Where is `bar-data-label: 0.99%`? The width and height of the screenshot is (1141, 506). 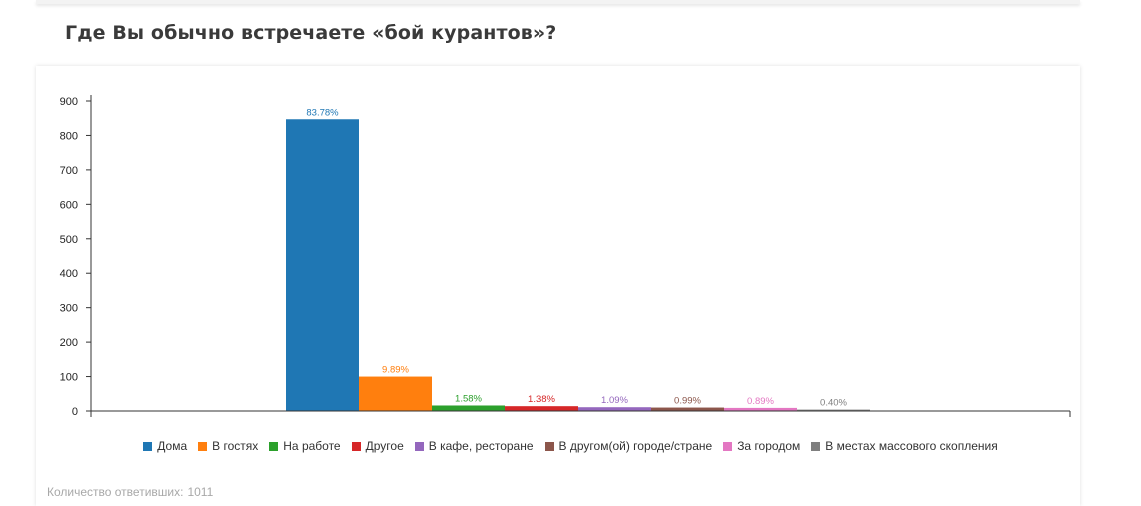
bar-data-label: 0.99% is located at coordinates (687, 401).